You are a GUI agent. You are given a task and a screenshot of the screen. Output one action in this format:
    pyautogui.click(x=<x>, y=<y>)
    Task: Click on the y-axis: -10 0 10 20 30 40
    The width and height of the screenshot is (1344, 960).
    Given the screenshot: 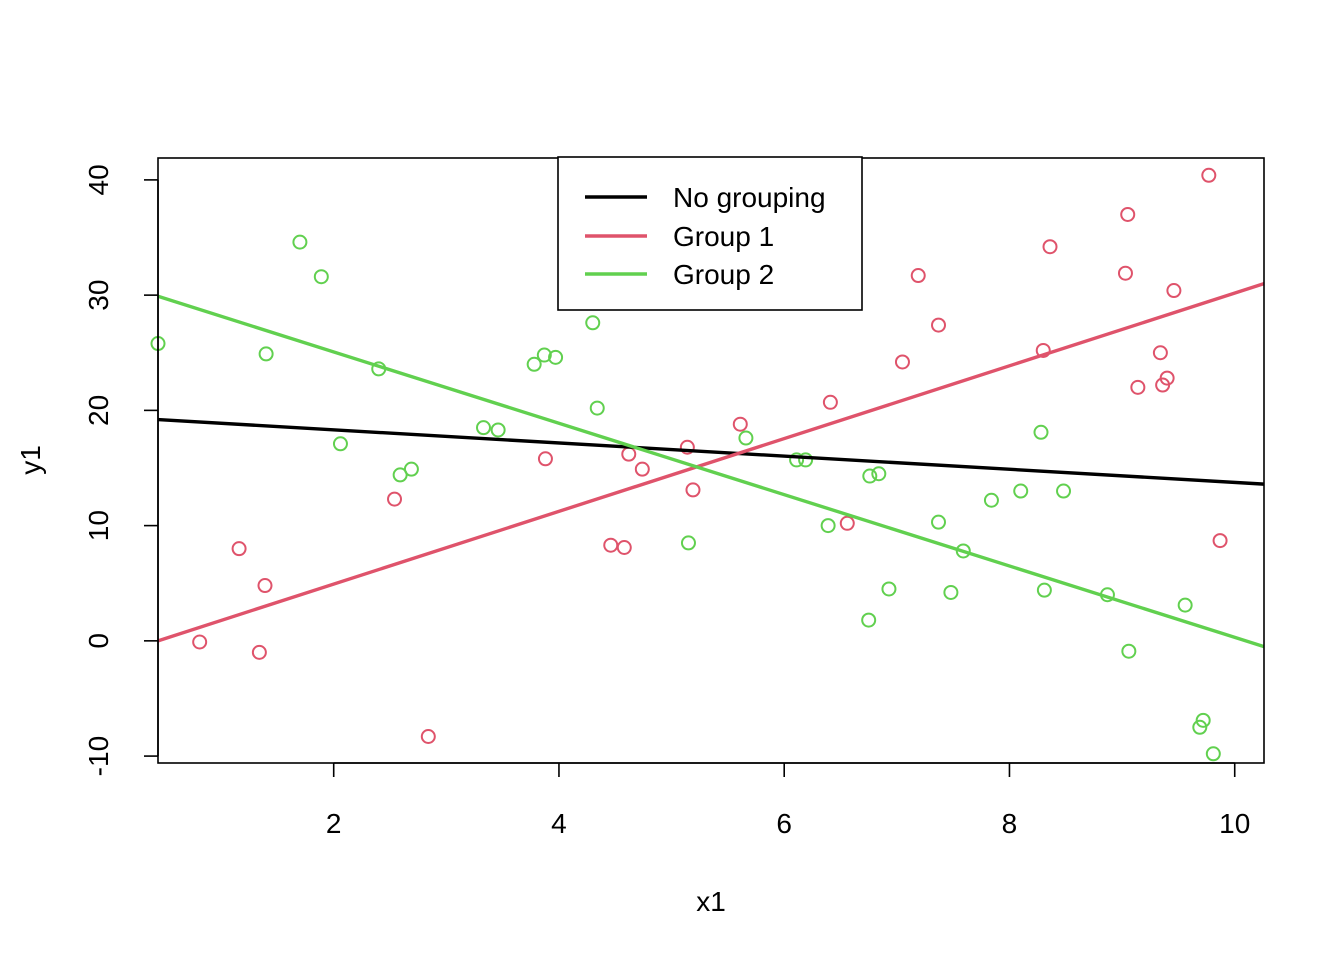 What is the action you would take?
    pyautogui.click(x=121, y=470)
    